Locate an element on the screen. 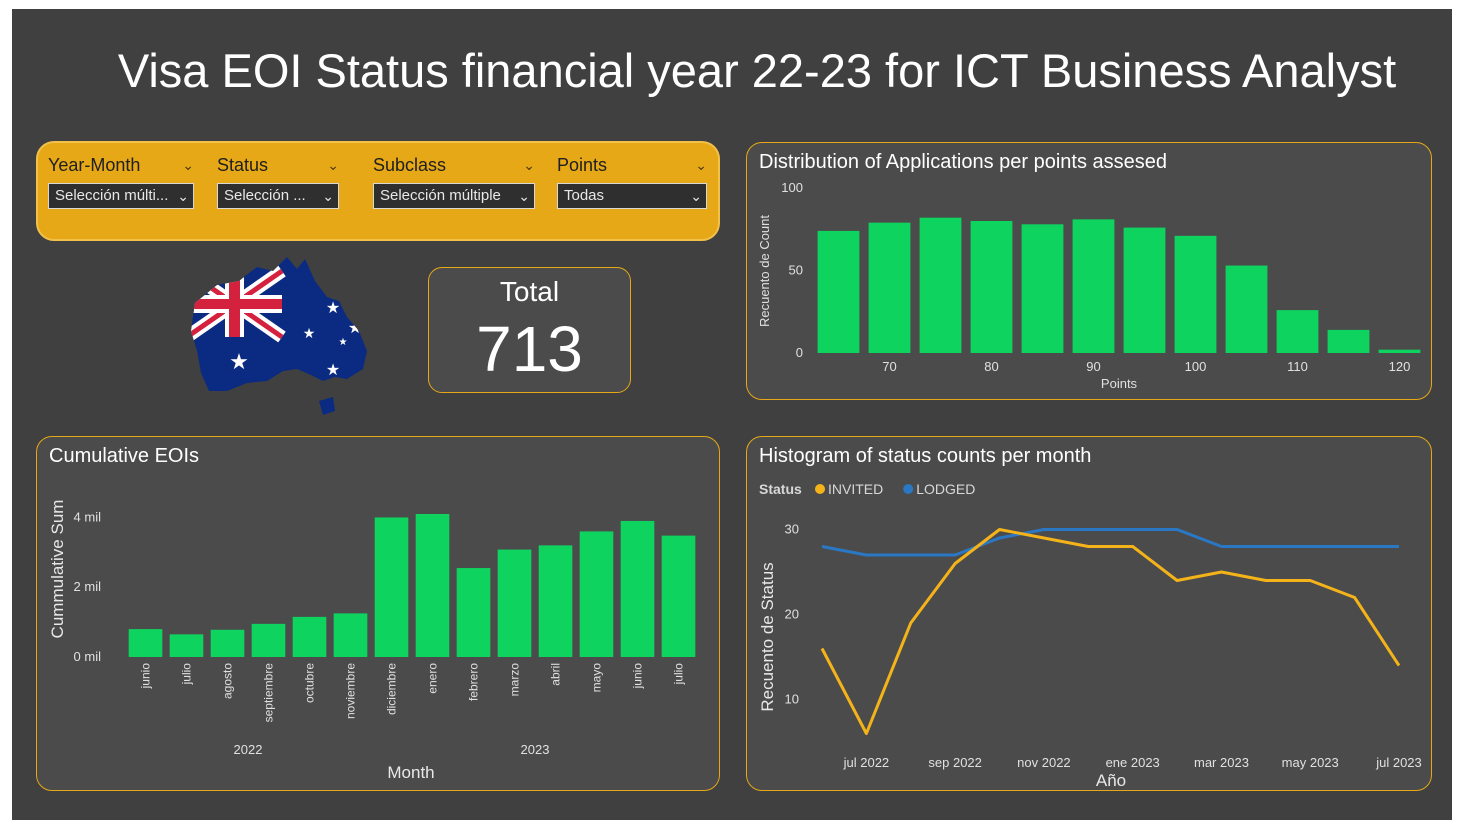 Image resolution: width=1461 pixels, height=833 pixels. slicer-subclass: Subclass ⌄ Selección múltiple ⌄ is located at coordinates (454, 181).